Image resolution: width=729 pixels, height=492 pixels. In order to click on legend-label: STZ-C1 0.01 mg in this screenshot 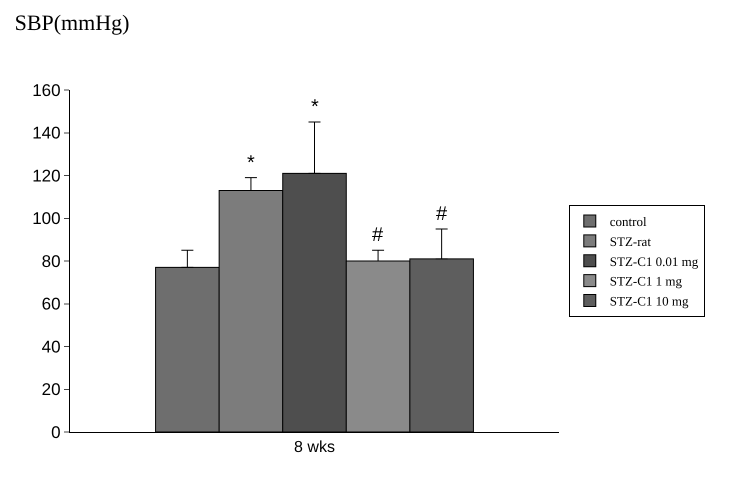, I will do `click(654, 261)`.